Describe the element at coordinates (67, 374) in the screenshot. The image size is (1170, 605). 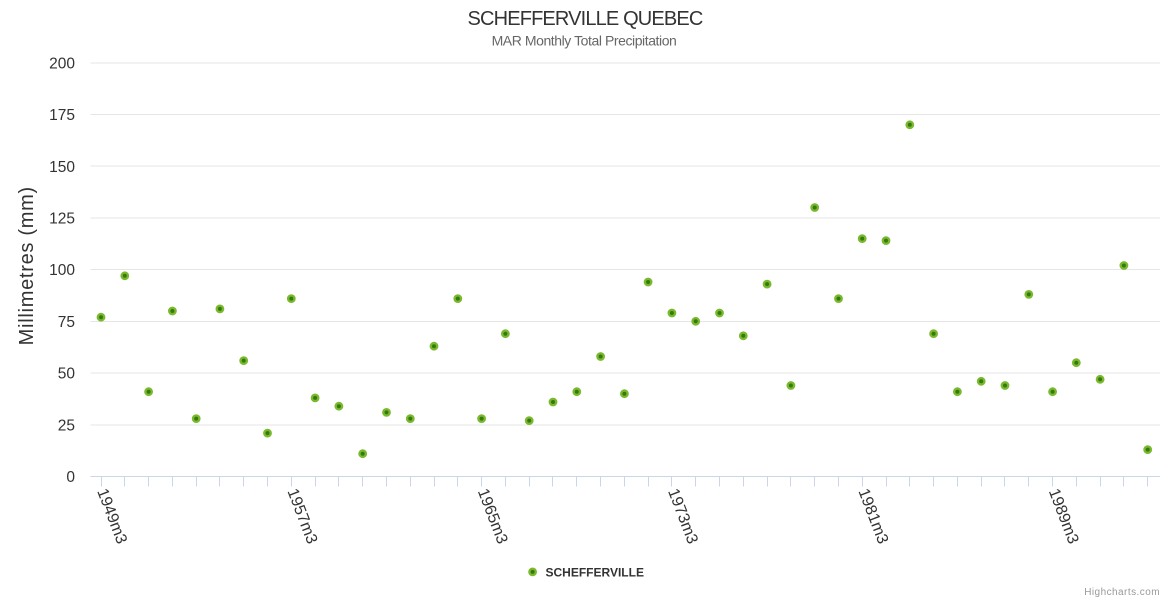
I see `svg-text: 50` at that location.